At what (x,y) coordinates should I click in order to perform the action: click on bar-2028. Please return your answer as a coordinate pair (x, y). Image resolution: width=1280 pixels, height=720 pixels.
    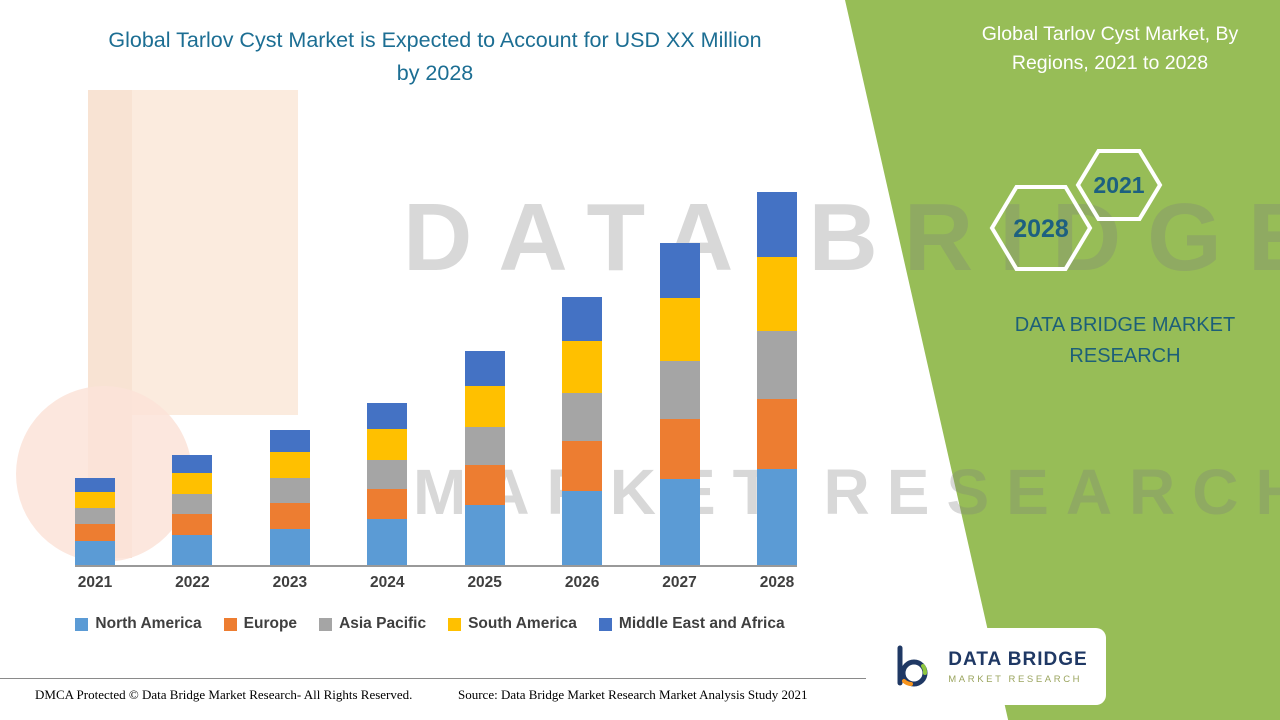
    Looking at the image, I should click on (776, 378).